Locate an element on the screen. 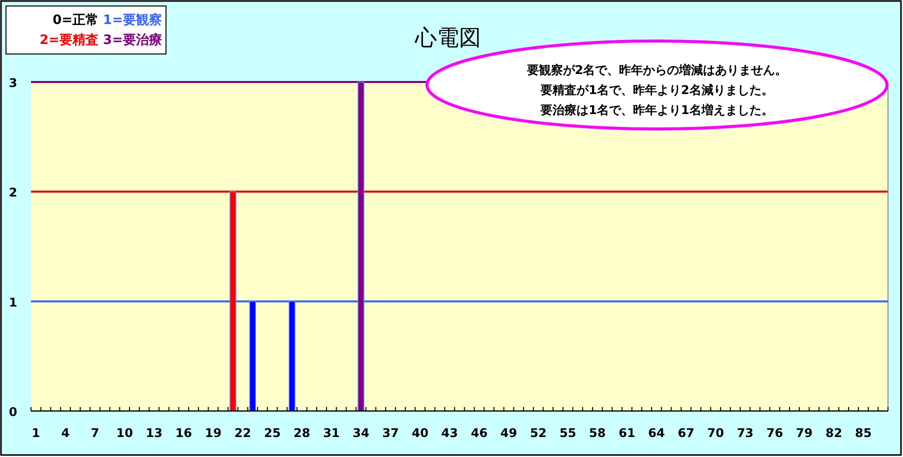 The height and width of the screenshot is (457, 903). x-tick-label: 49 is located at coordinates (509, 433).